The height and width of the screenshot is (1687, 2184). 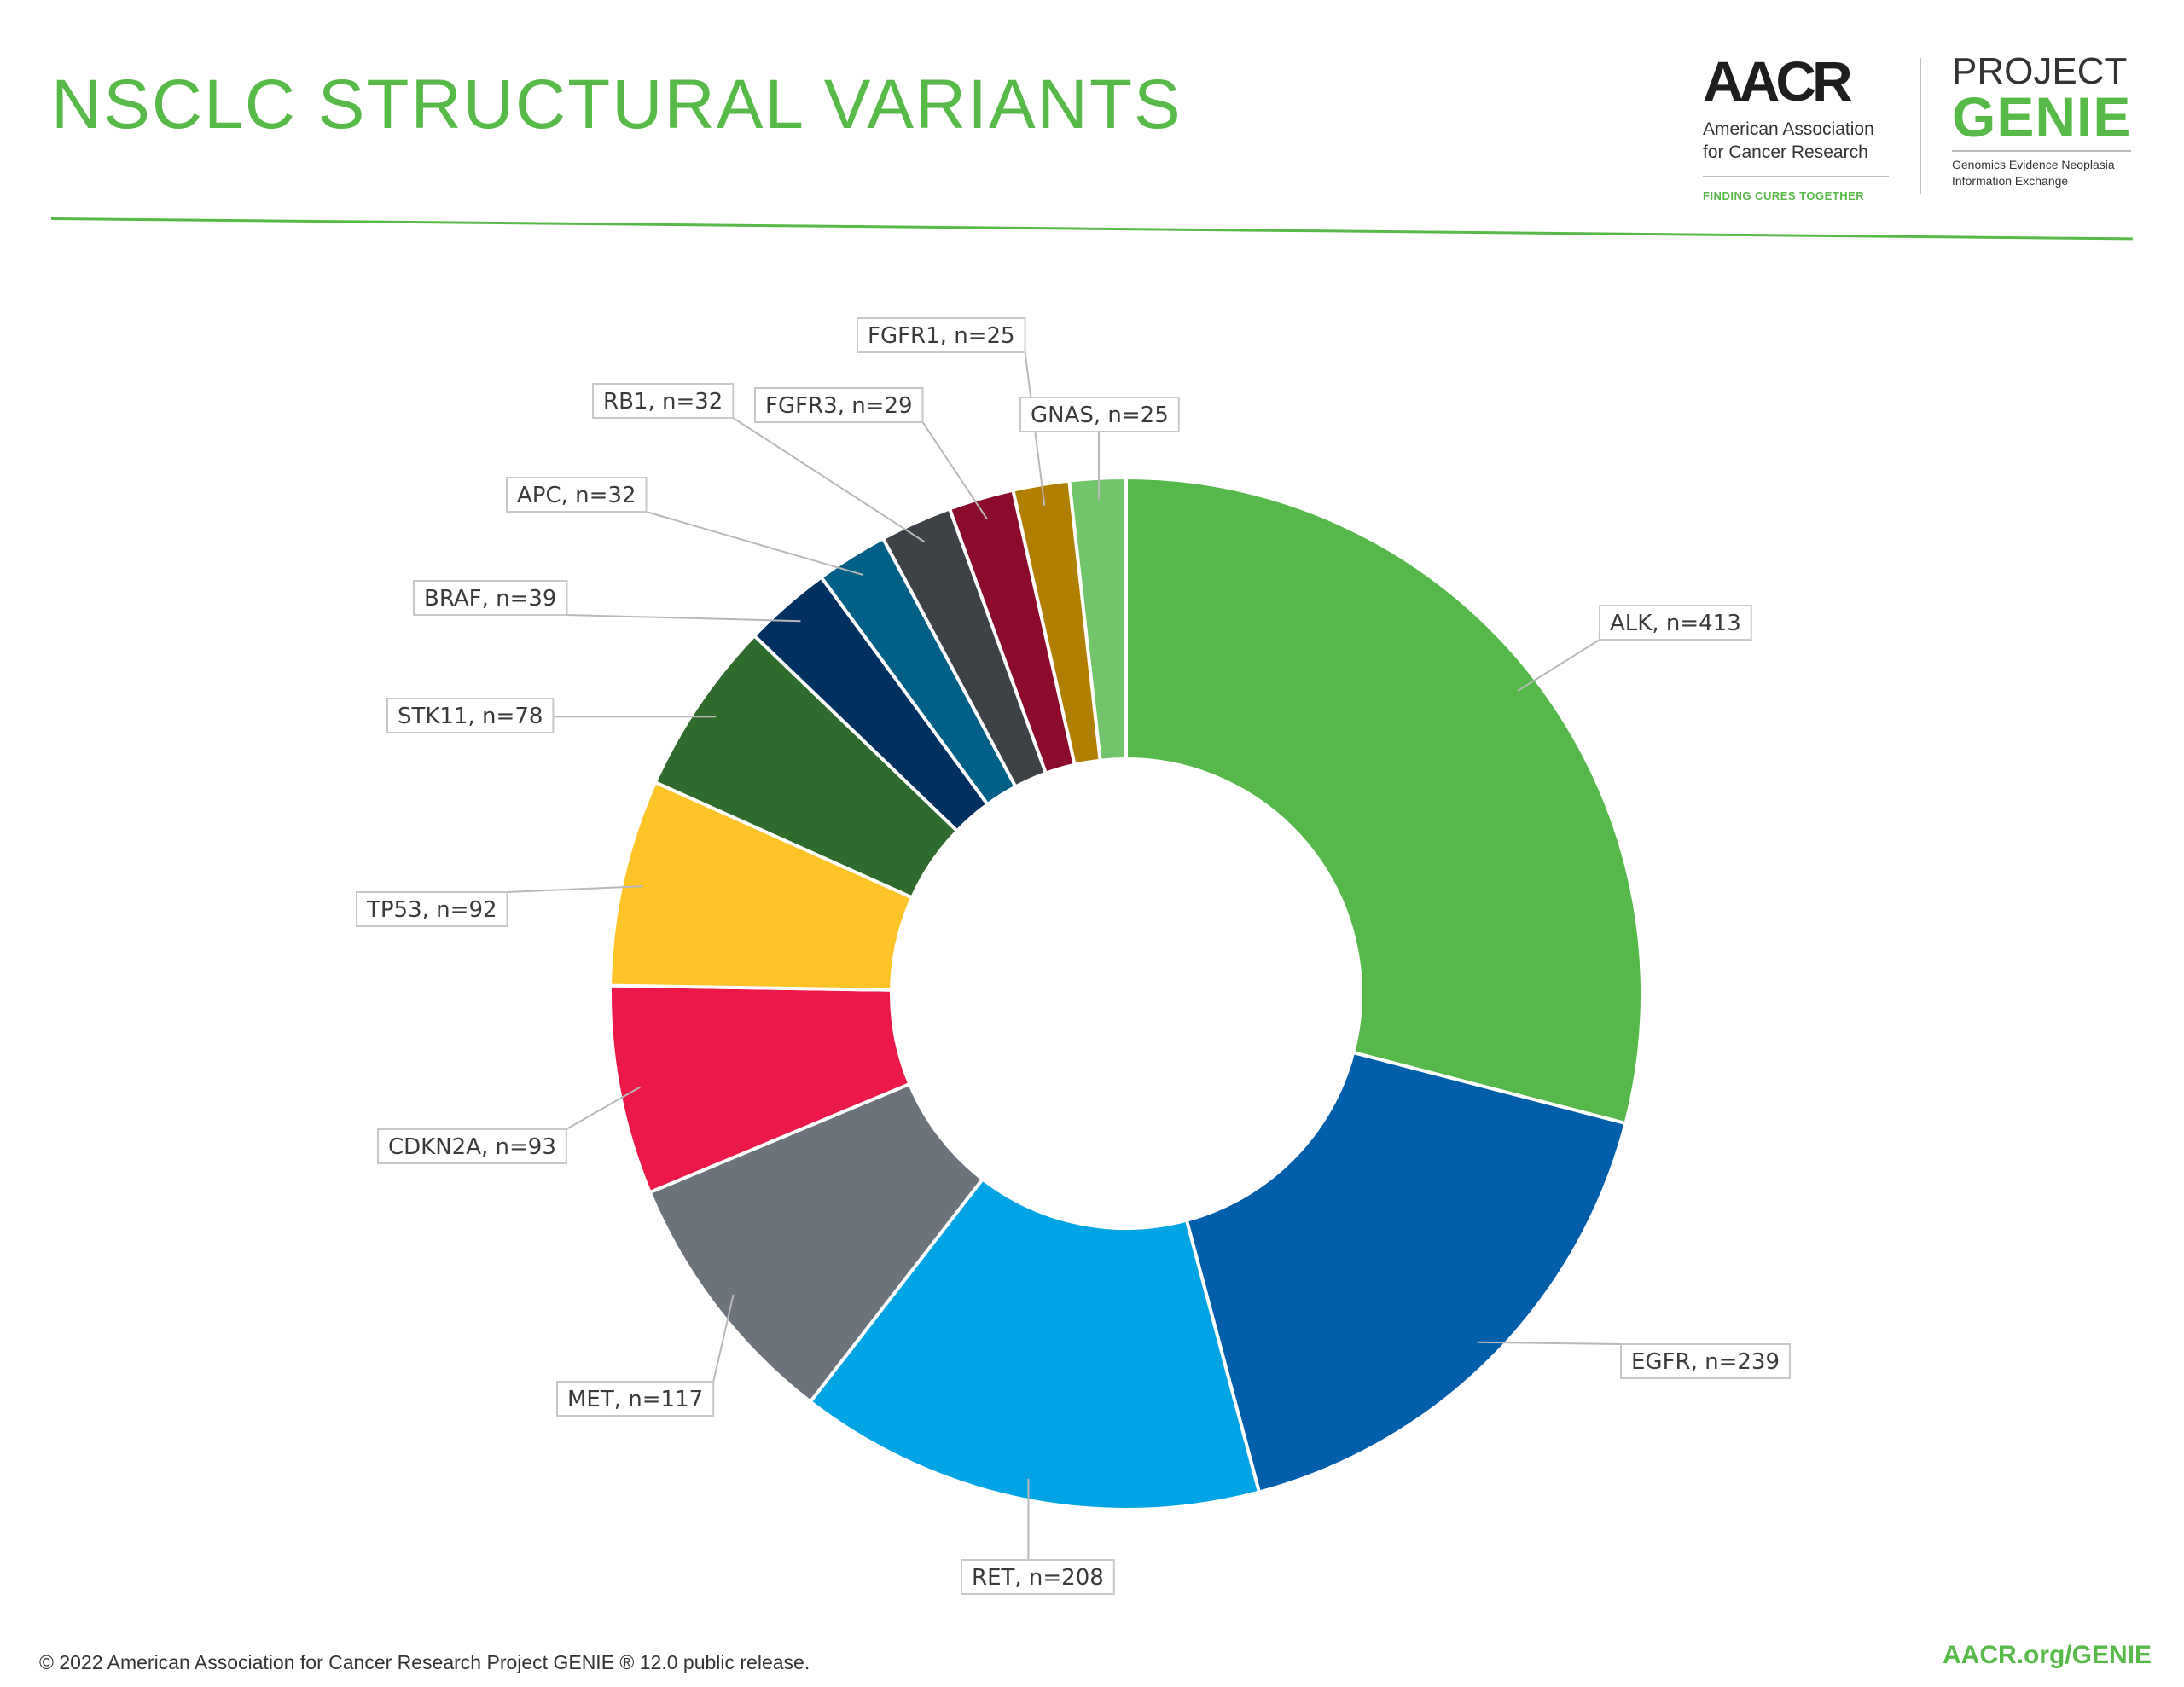 I want to click on label-text-gnas: GNAS, n=25, so click(x=1100, y=416).